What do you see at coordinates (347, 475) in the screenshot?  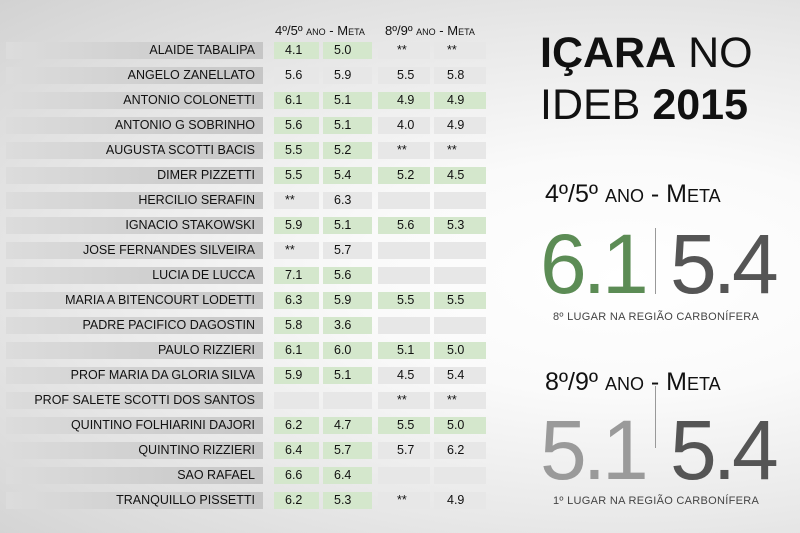 I see `meta-4-5-cell: 6.4` at bounding box center [347, 475].